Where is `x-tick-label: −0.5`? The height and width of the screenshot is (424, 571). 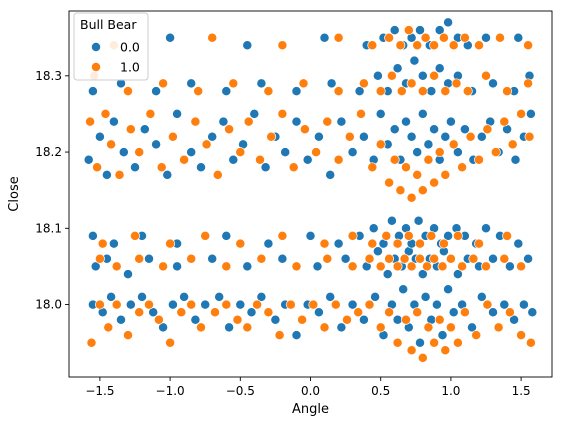 x-tick-label: −0.5 is located at coordinates (240, 391).